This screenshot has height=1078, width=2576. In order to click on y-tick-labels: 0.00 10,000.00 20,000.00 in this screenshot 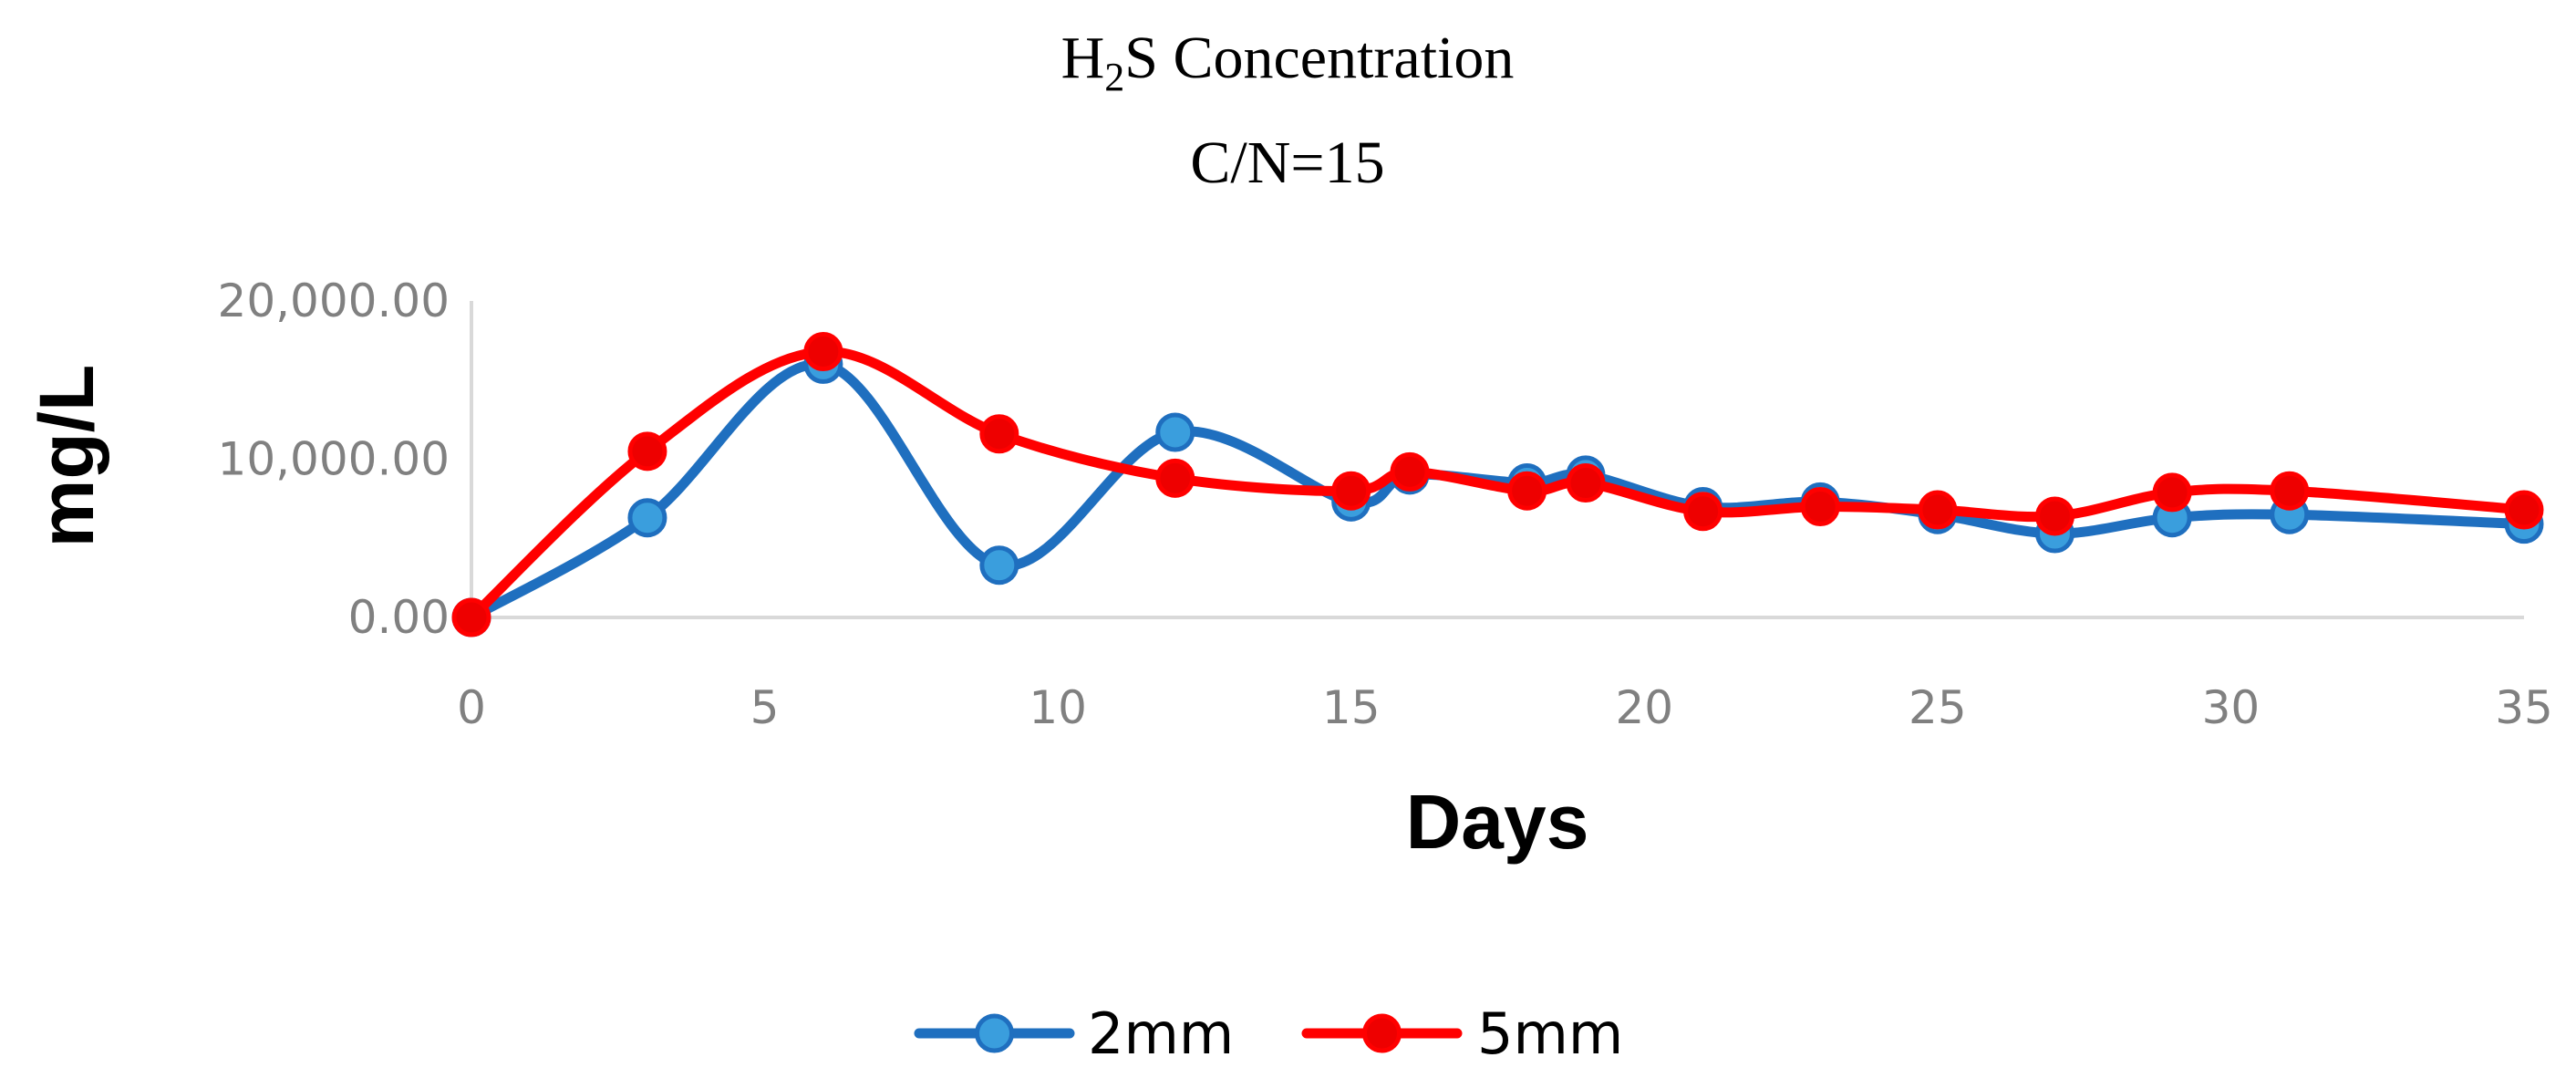, I will do `click(334, 459)`.